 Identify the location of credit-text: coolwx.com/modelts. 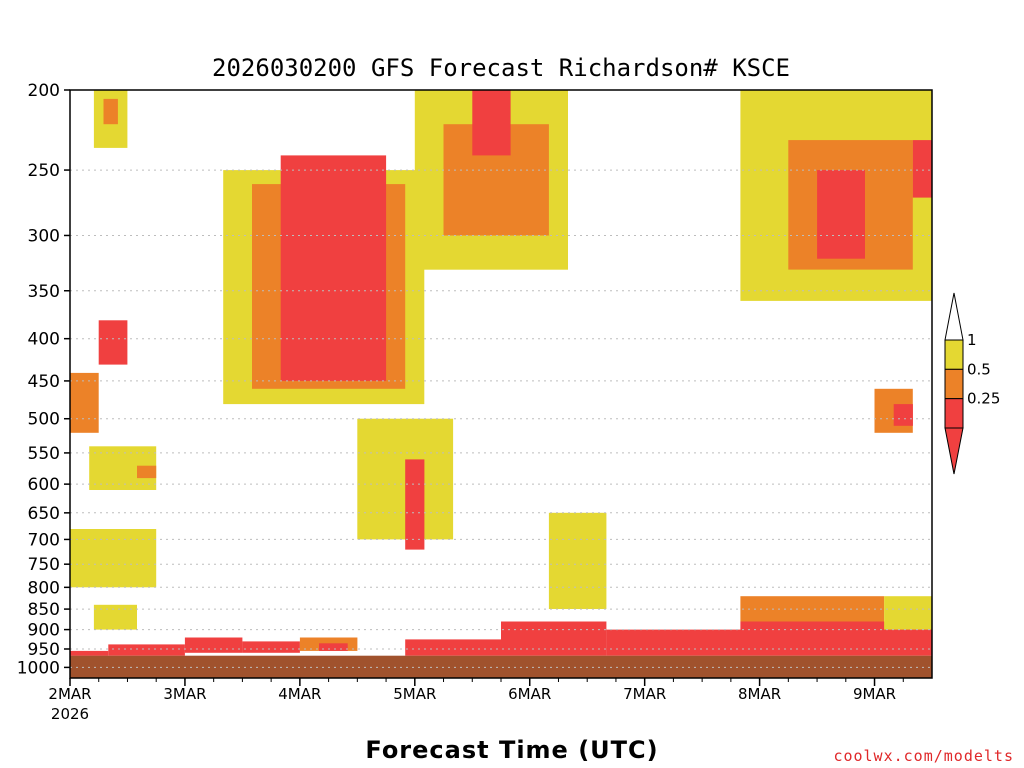
(923, 756).